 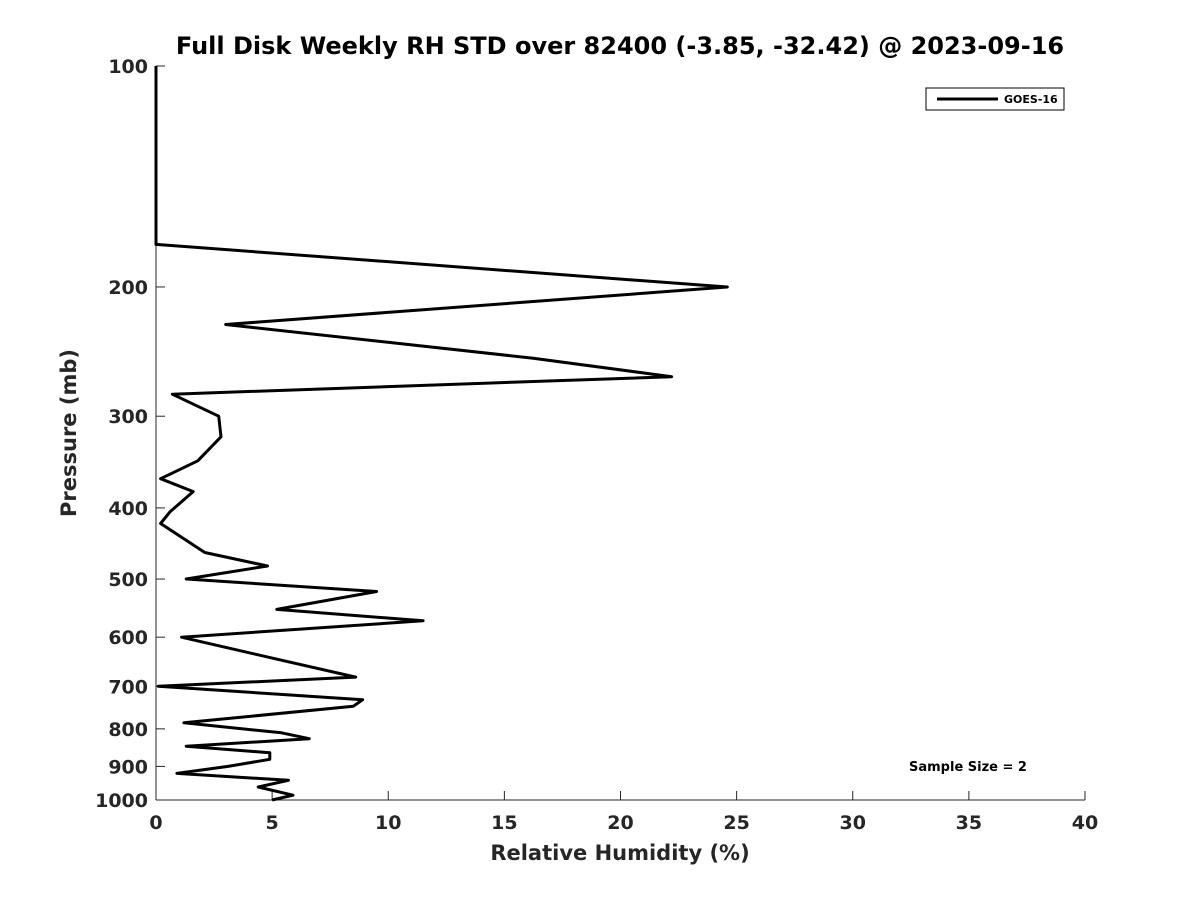 What do you see at coordinates (969, 823) in the screenshot?
I see `x-tick-label: 35` at bounding box center [969, 823].